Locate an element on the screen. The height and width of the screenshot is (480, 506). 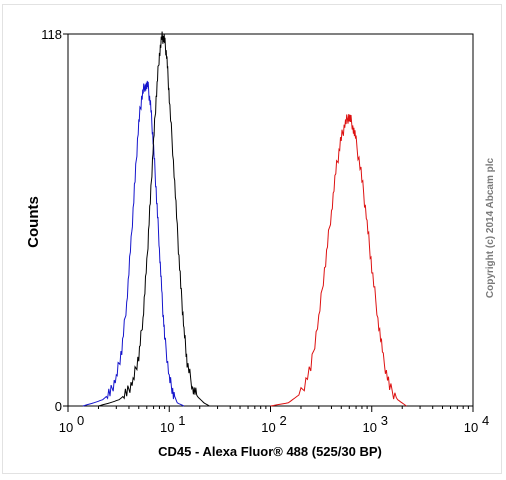
x-tick-exponent: 3 is located at coordinates (384, 420).